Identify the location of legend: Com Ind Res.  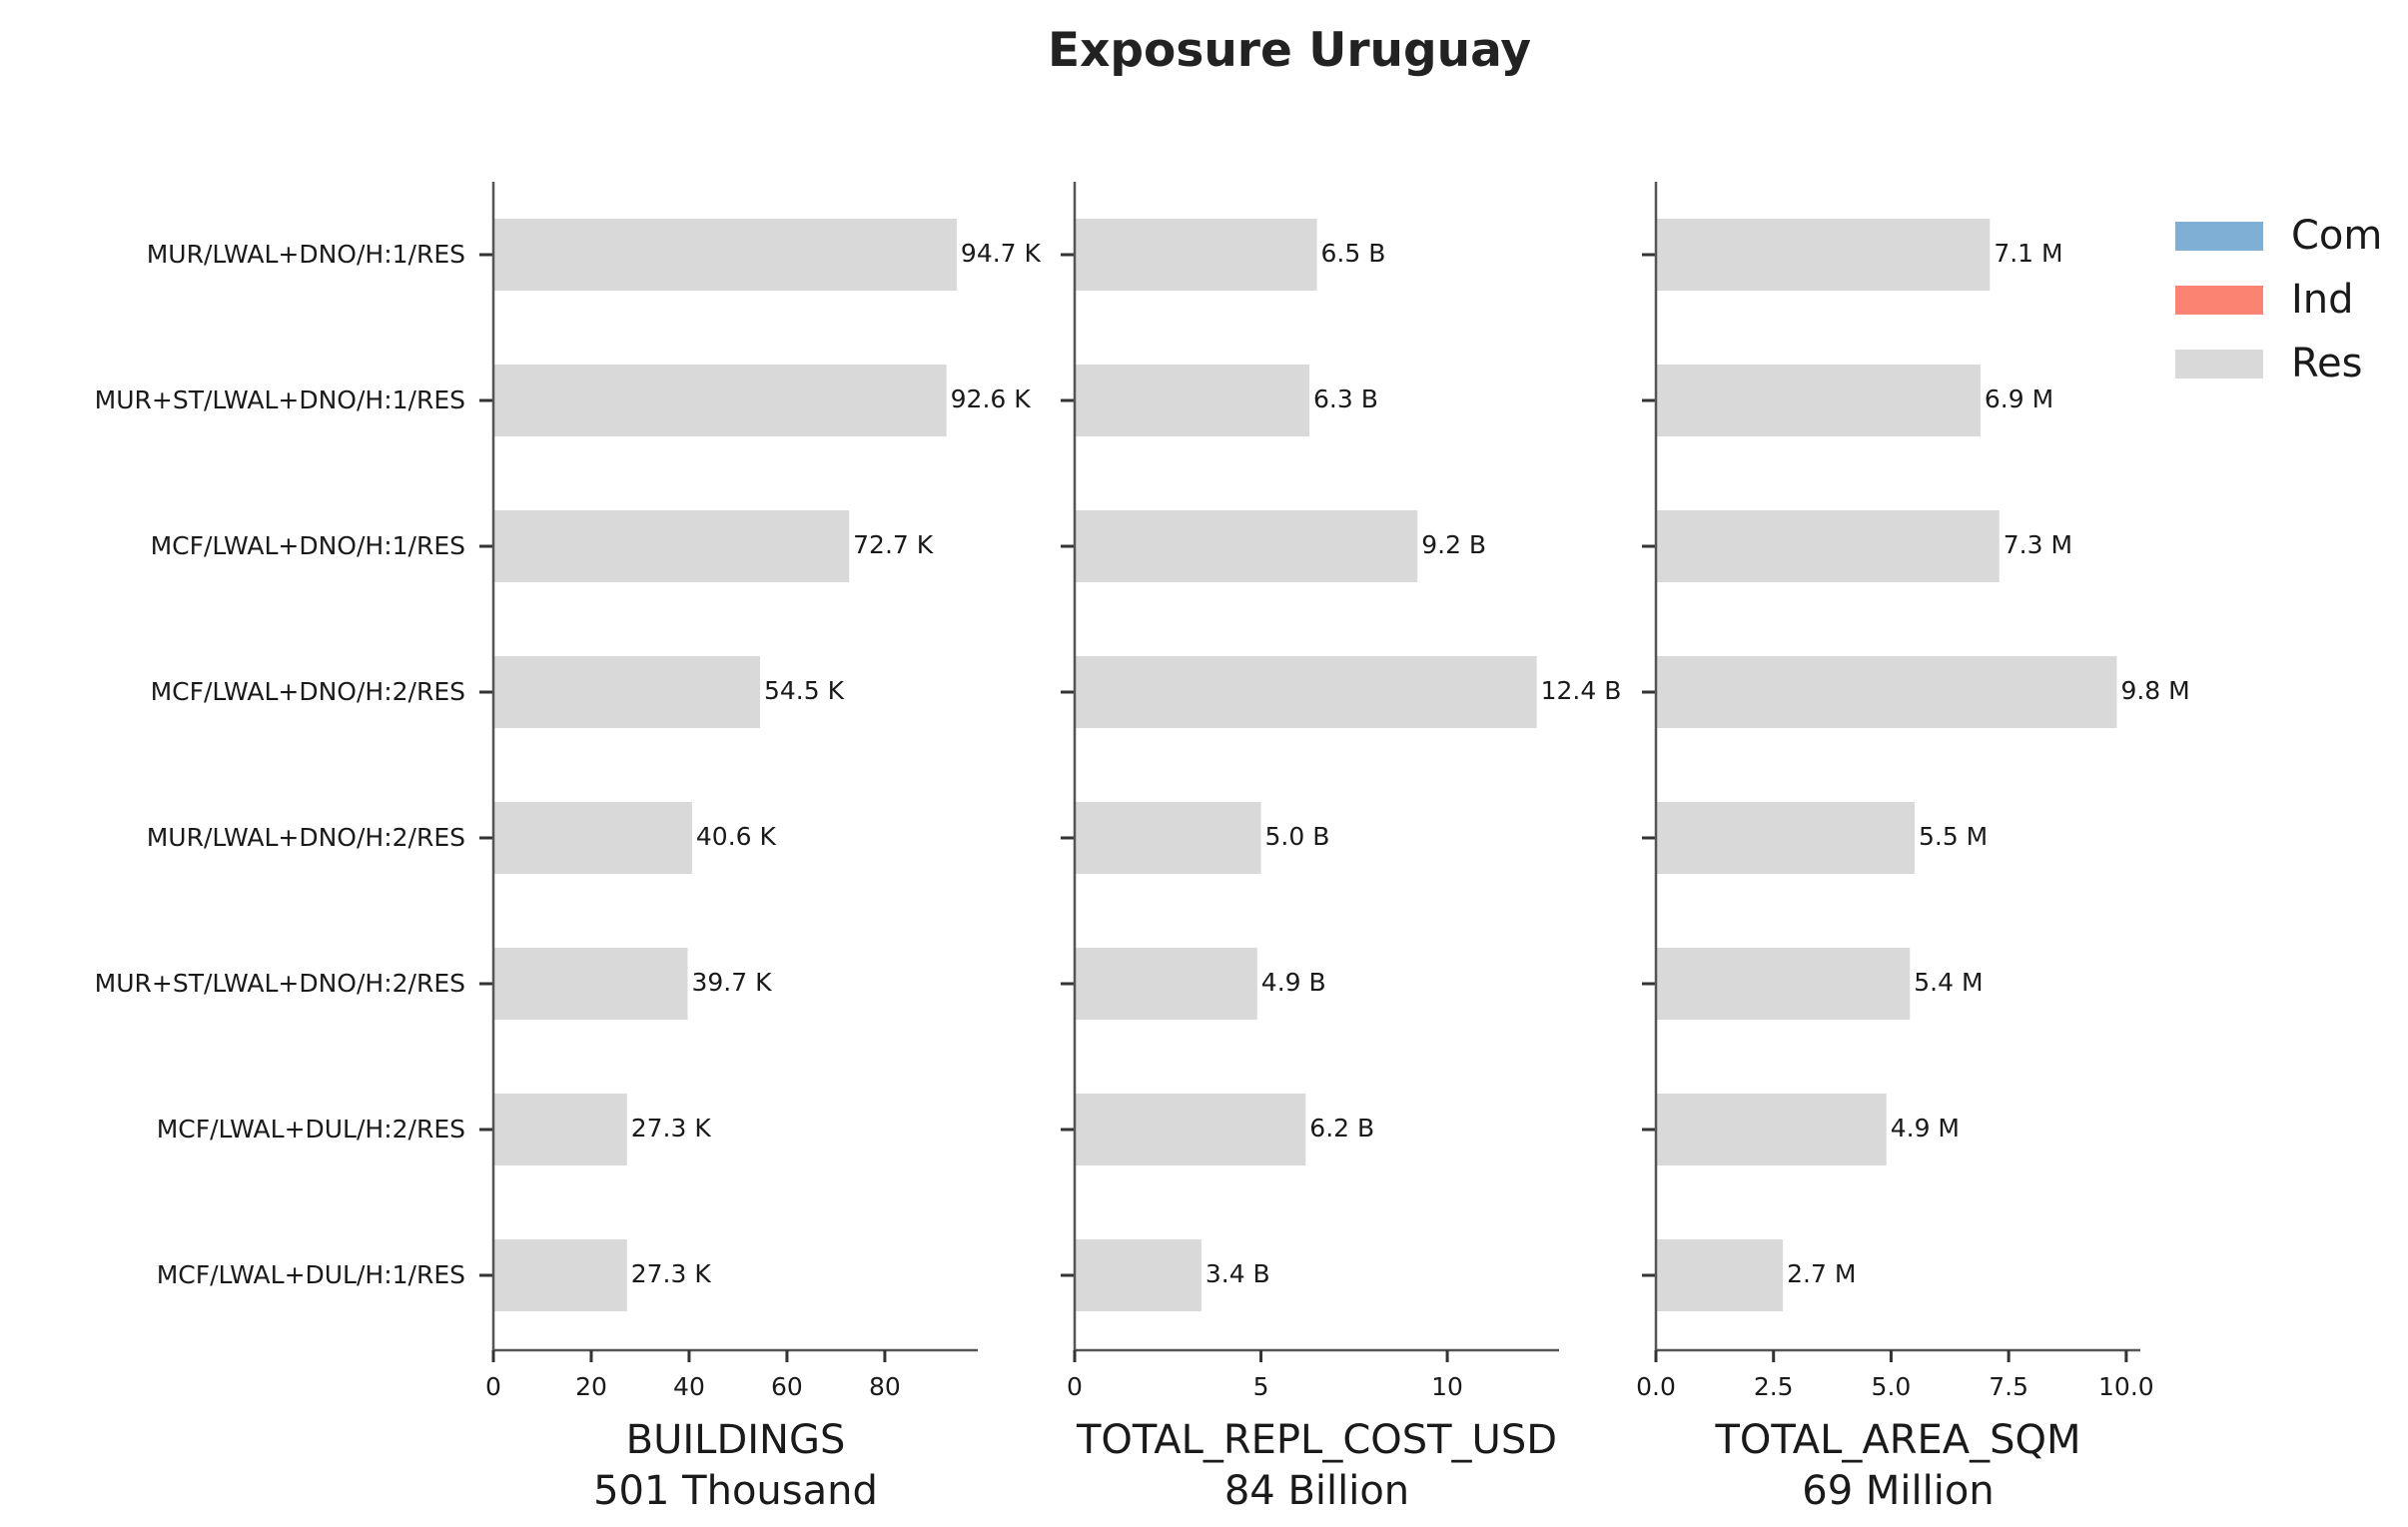
(2278, 299).